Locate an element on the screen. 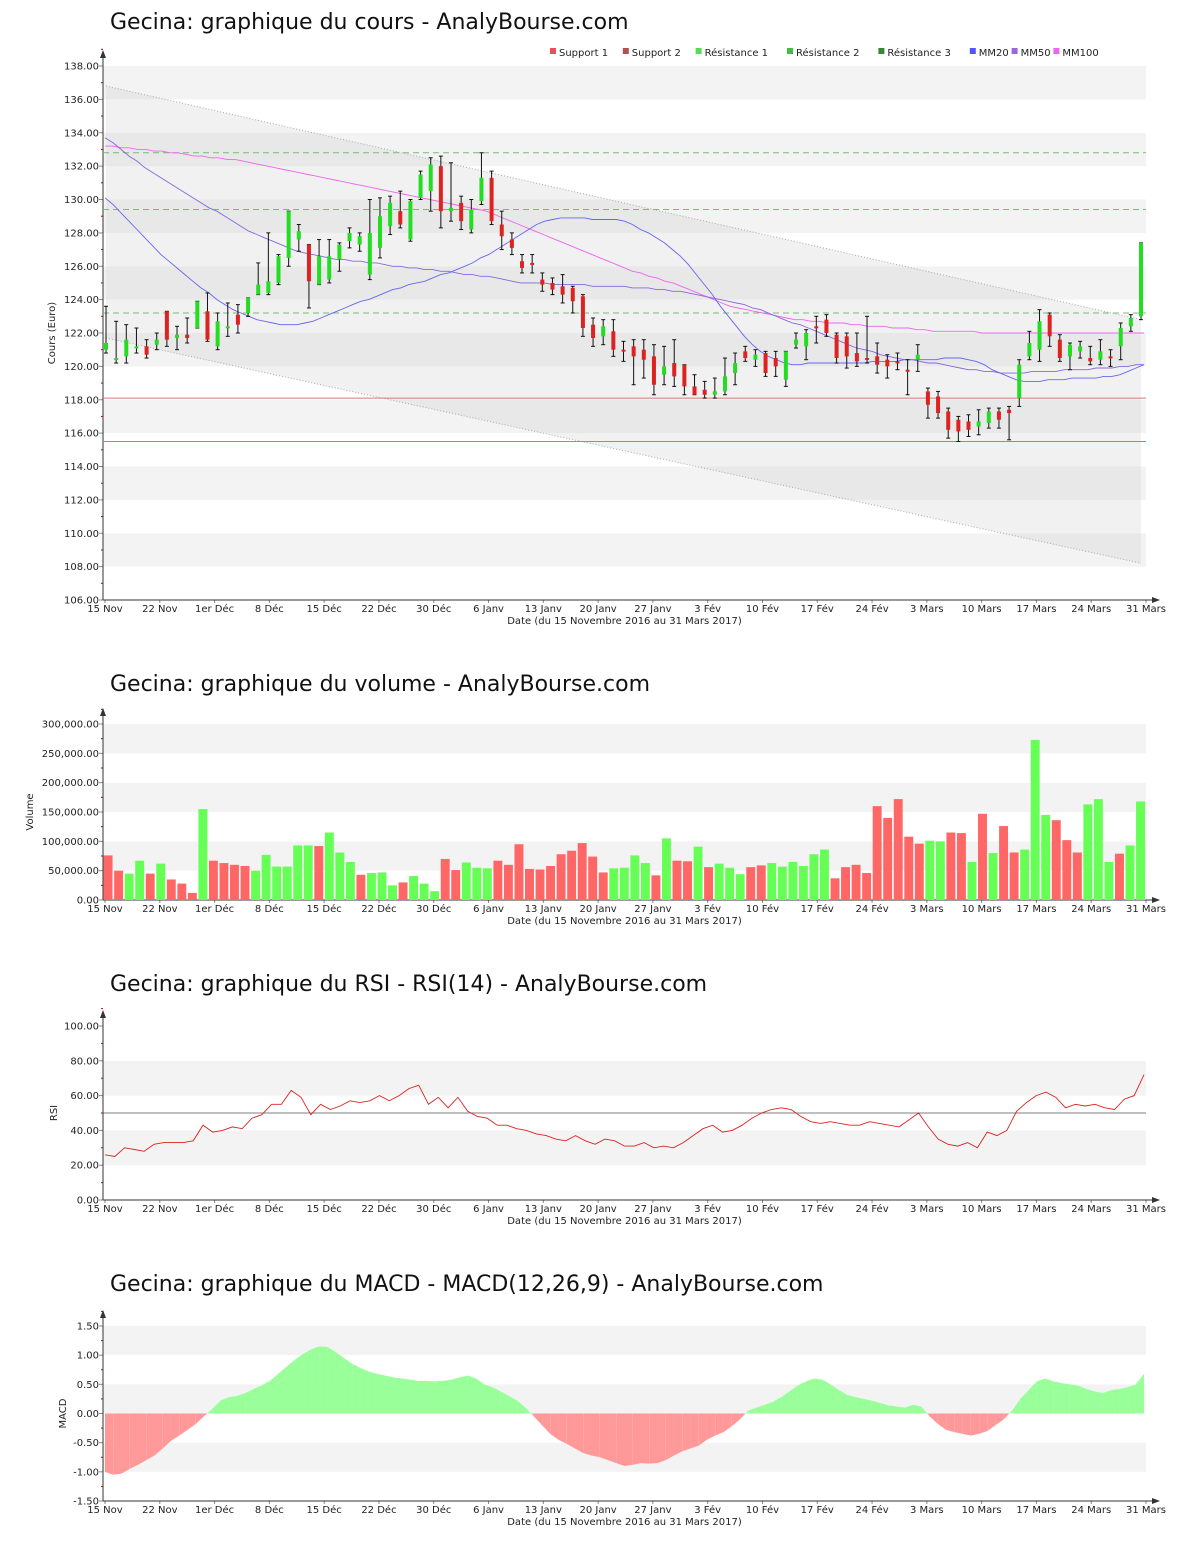 The width and height of the screenshot is (1200, 1550). x-tick-label: 17 Mars is located at coordinates (1036, 909).